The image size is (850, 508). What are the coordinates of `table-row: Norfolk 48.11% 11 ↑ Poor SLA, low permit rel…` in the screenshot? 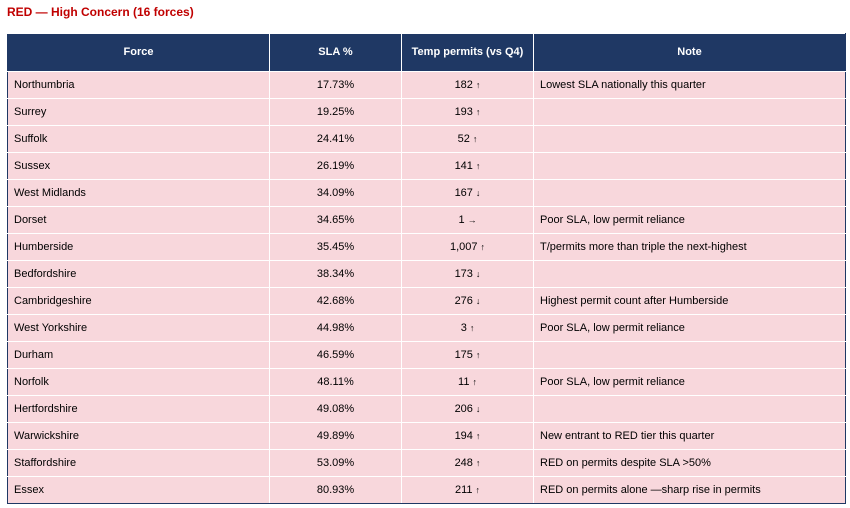 It's located at (426, 382).